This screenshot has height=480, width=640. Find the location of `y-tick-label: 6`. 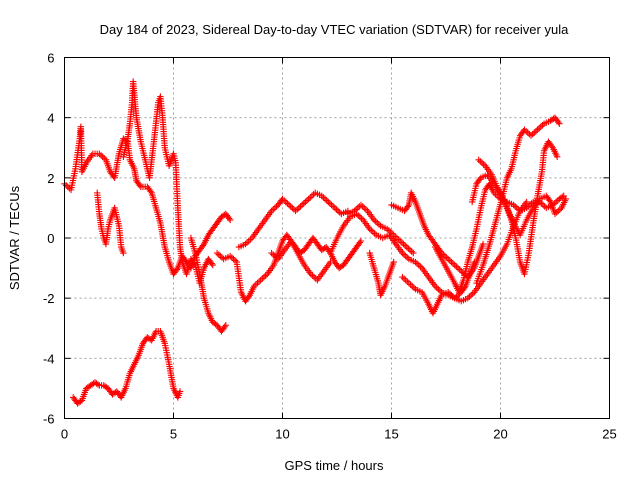

y-tick-label: 6 is located at coordinates (50, 58).